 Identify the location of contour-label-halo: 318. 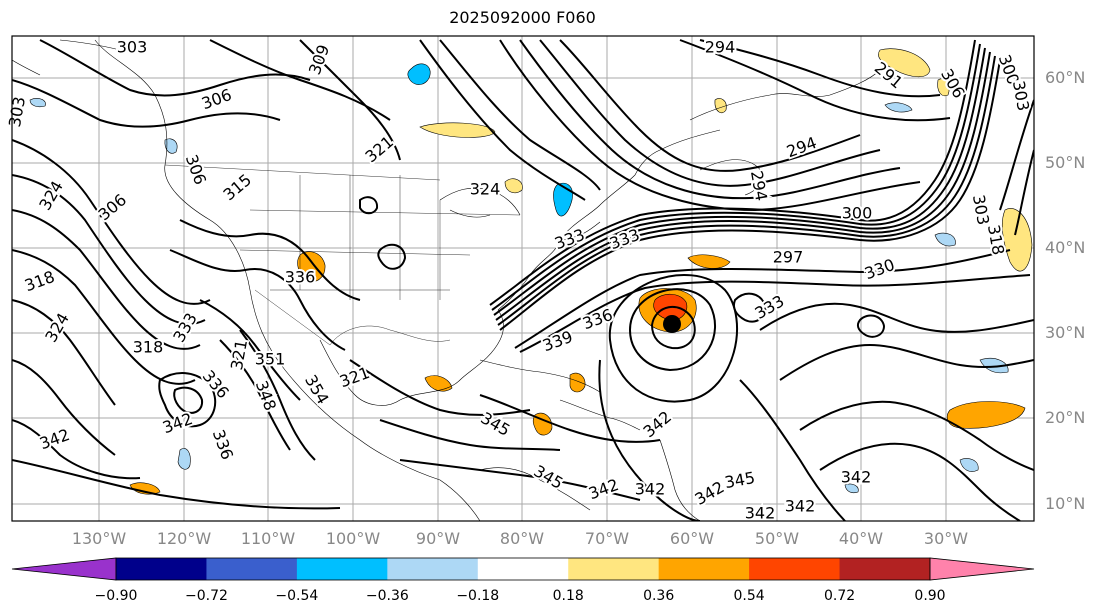
(148, 347).